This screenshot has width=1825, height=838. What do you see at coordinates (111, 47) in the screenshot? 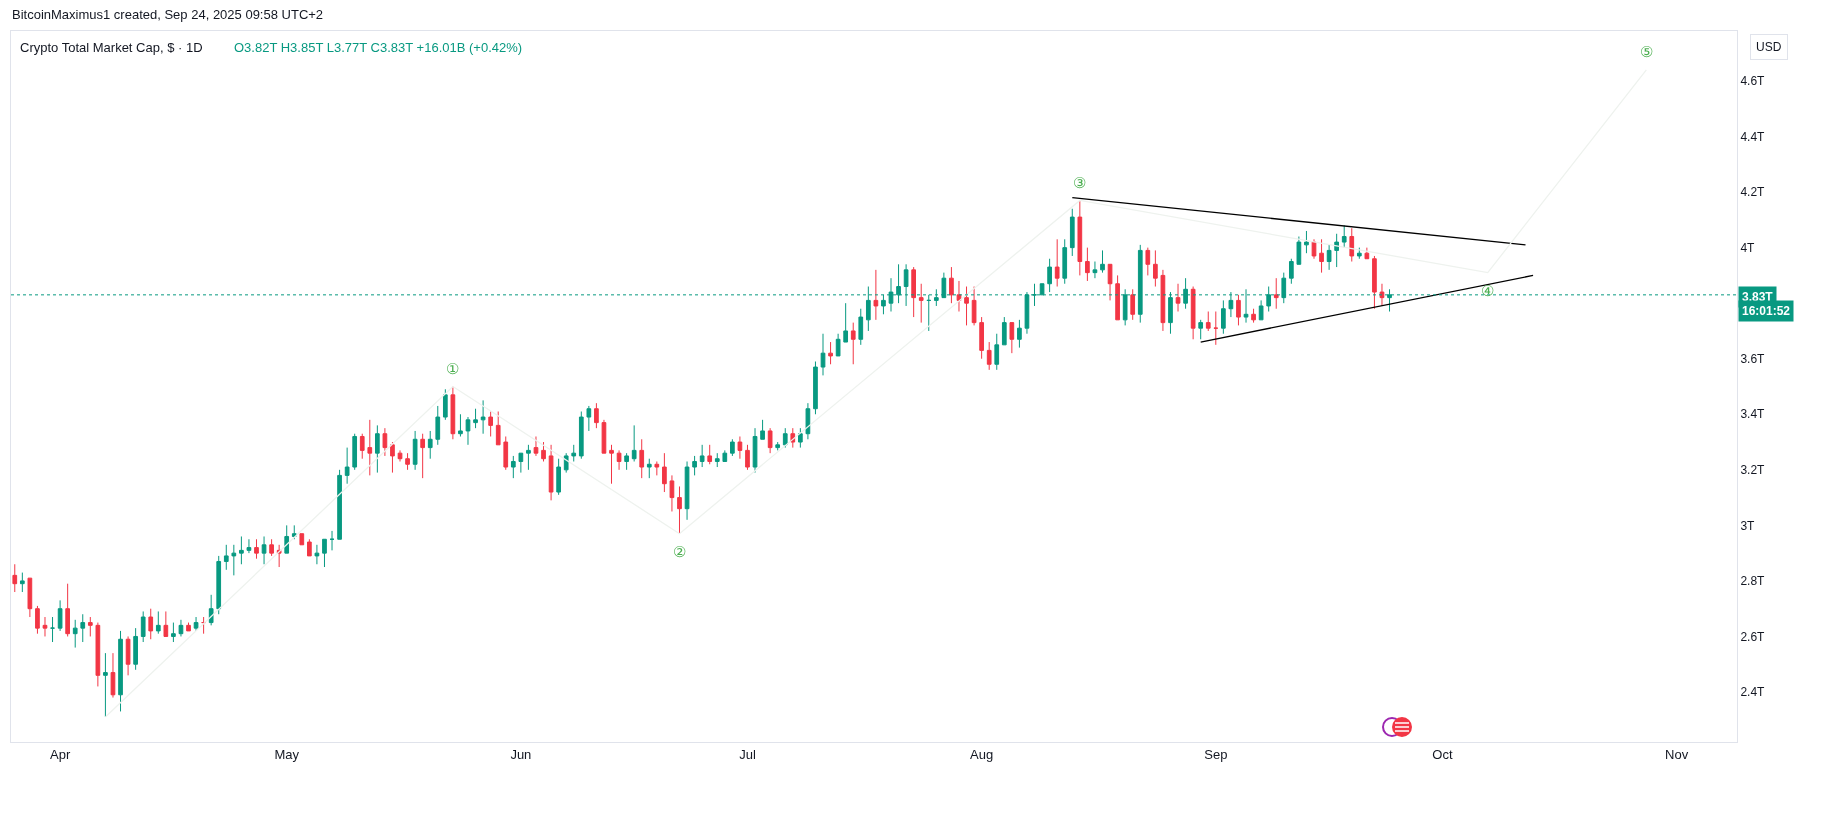
I see `text: Crypto Total Market Cap, $ · 1D` at bounding box center [111, 47].